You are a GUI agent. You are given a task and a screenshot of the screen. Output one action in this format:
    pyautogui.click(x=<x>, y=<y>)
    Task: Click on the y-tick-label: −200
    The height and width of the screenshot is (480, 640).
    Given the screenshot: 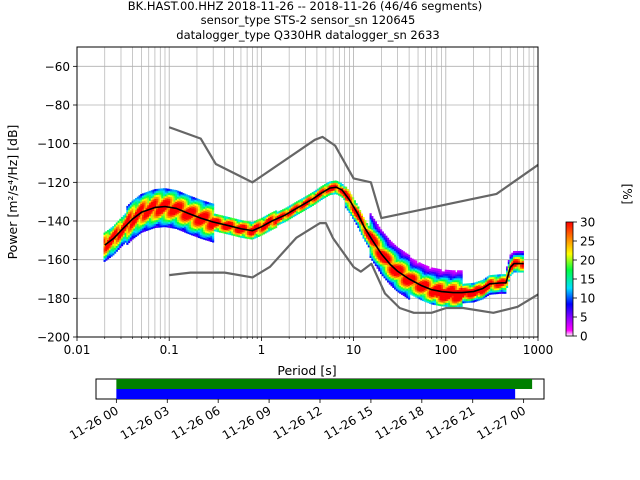 What is the action you would take?
    pyautogui.click(x=53, y=338)
    